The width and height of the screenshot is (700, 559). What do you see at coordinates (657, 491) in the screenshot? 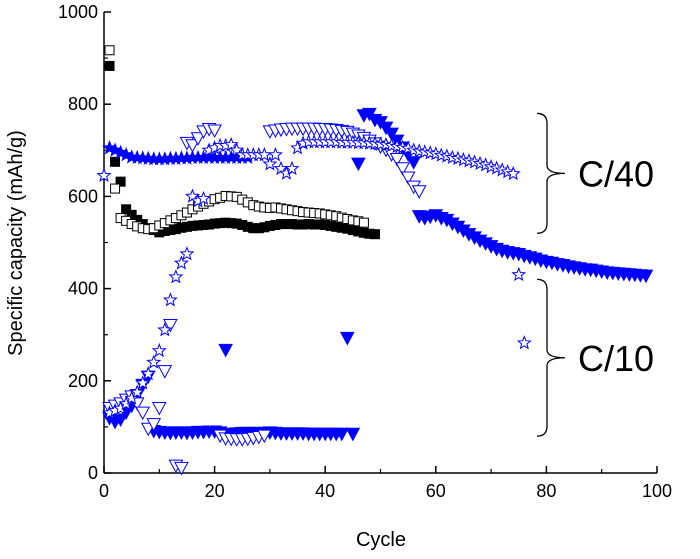
I see `x-tick-label: 100` at bounding box center [657, 491].